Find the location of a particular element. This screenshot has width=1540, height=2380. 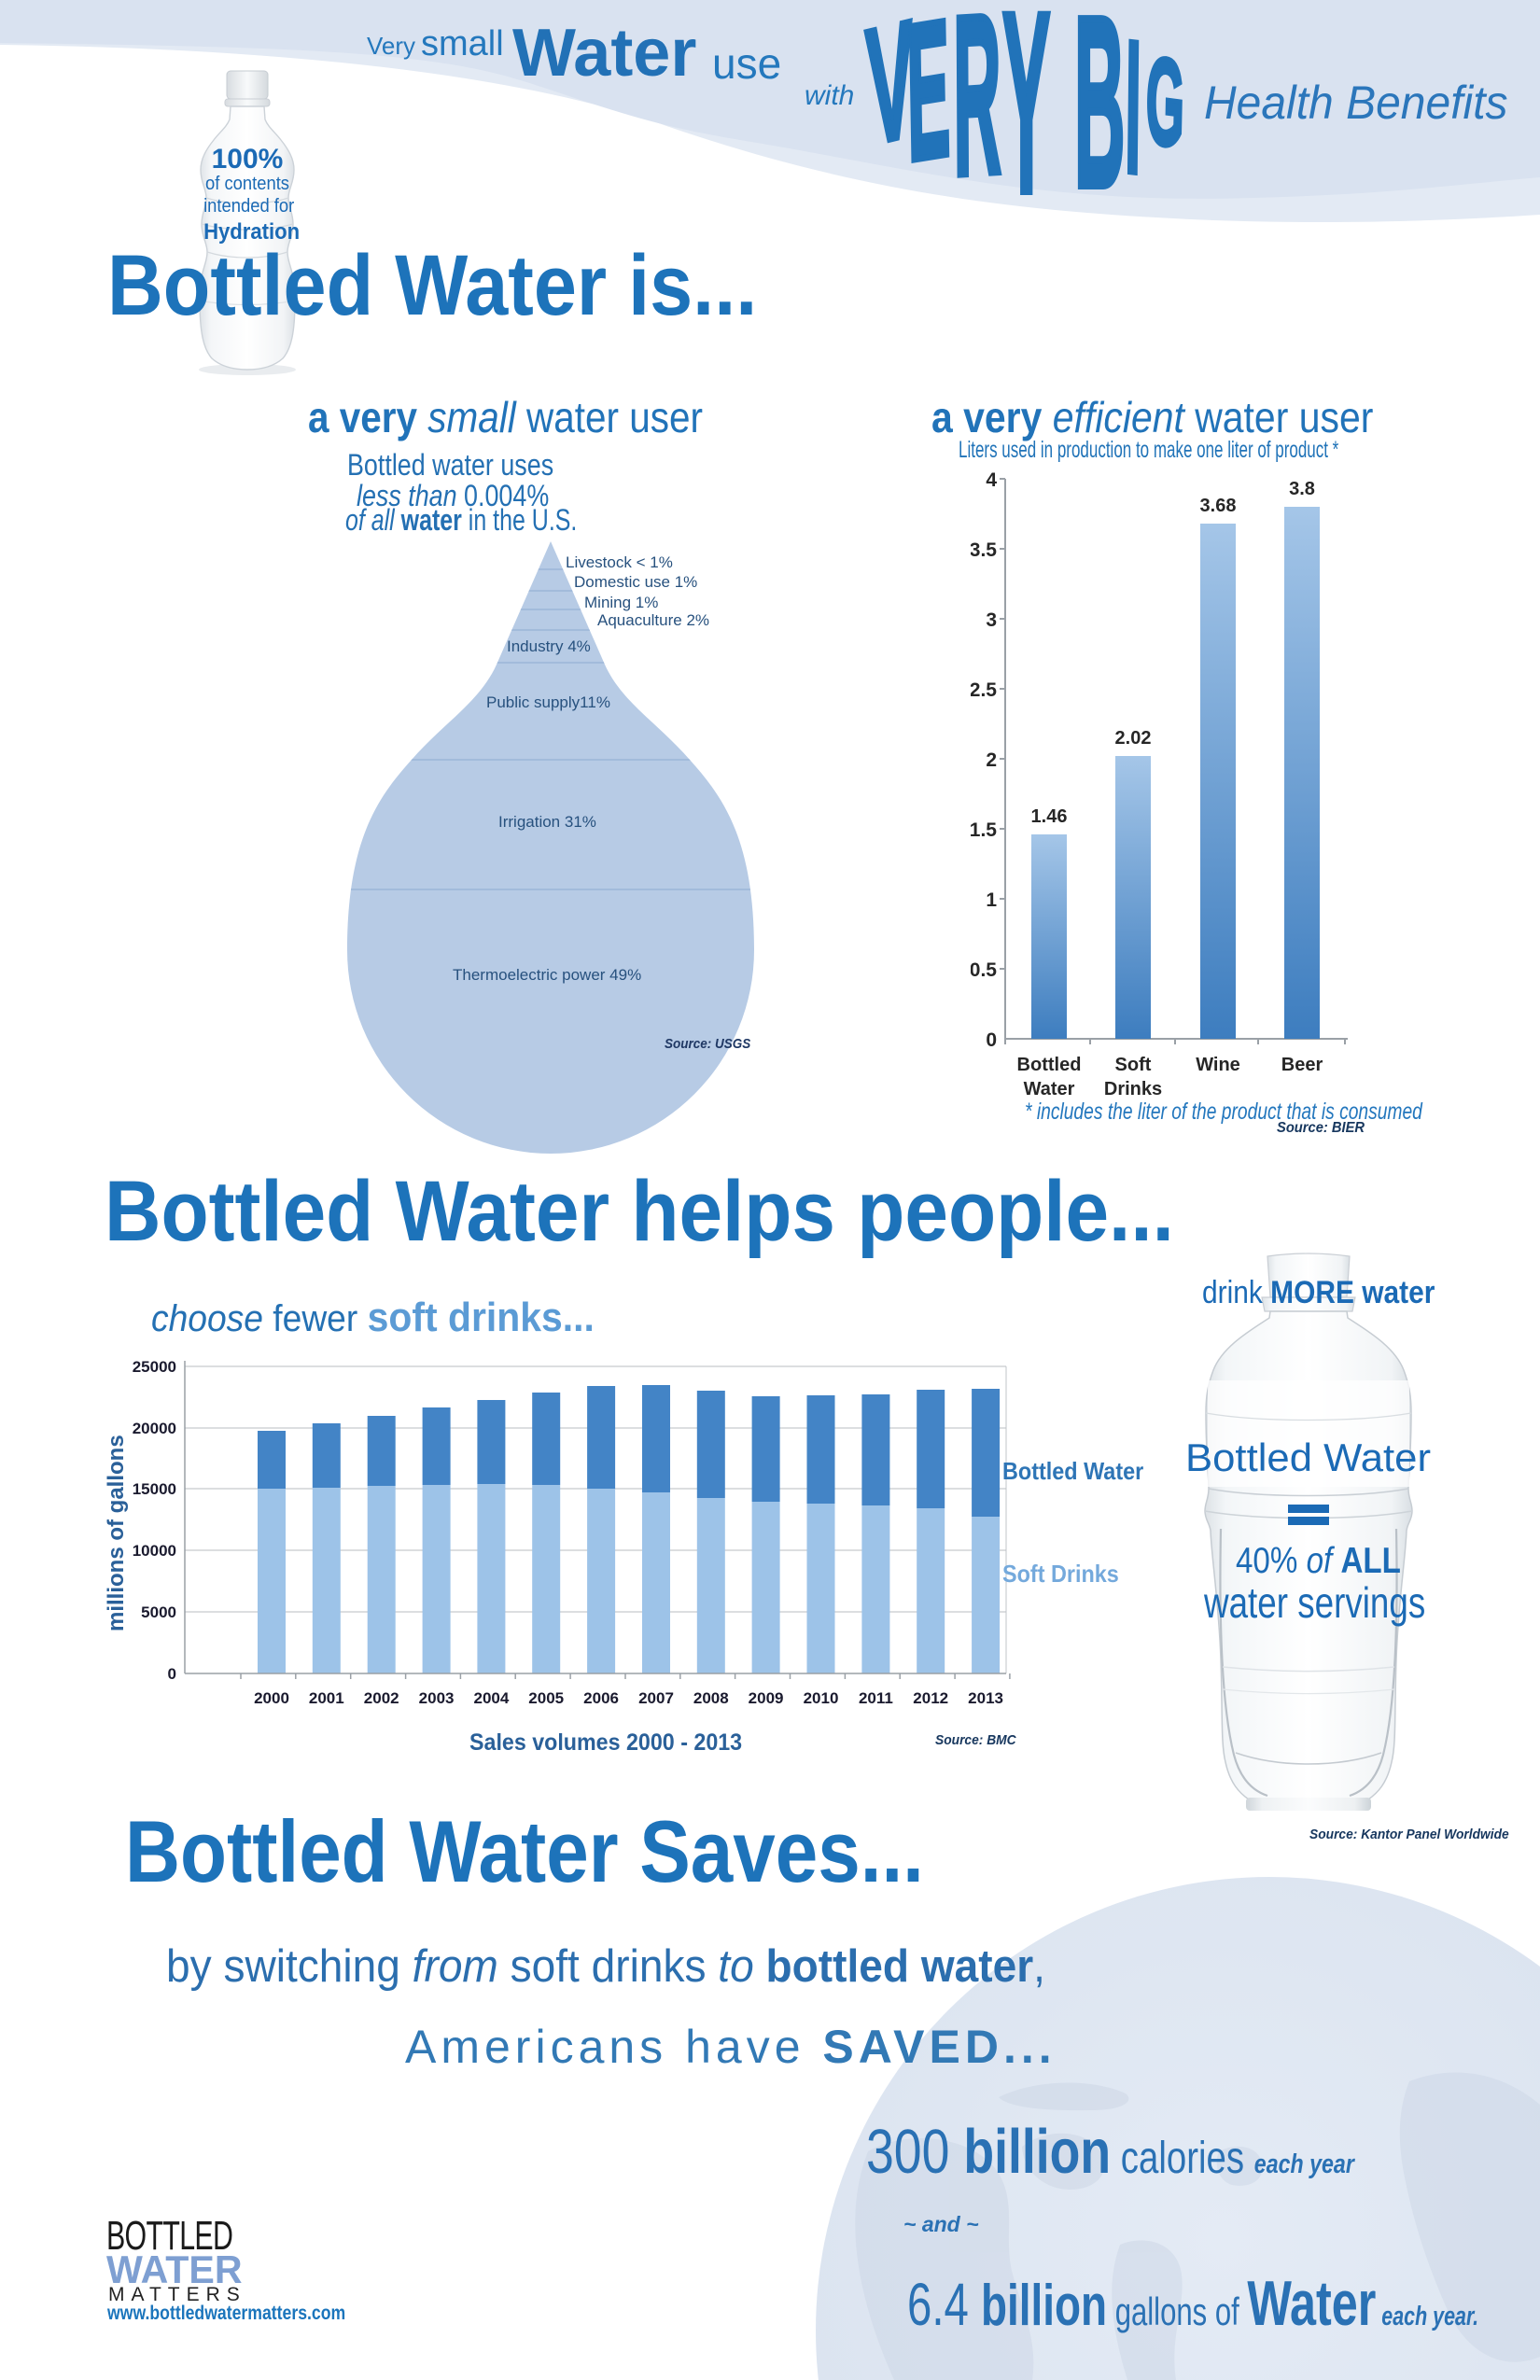

svg-text: 0.5 is located at coordinates (984, 970).